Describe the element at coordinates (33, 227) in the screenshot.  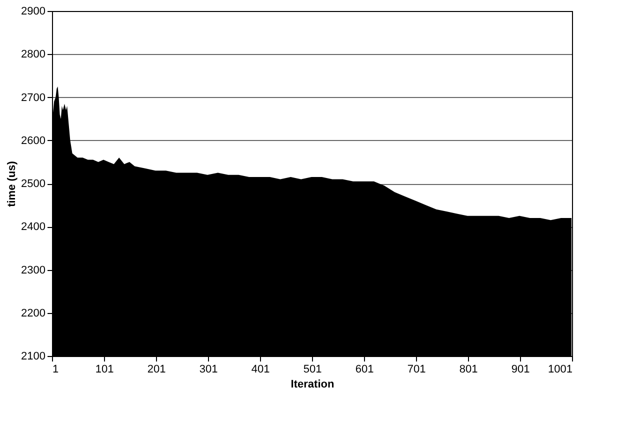
I see `y-tick-label: 2400` at that location.